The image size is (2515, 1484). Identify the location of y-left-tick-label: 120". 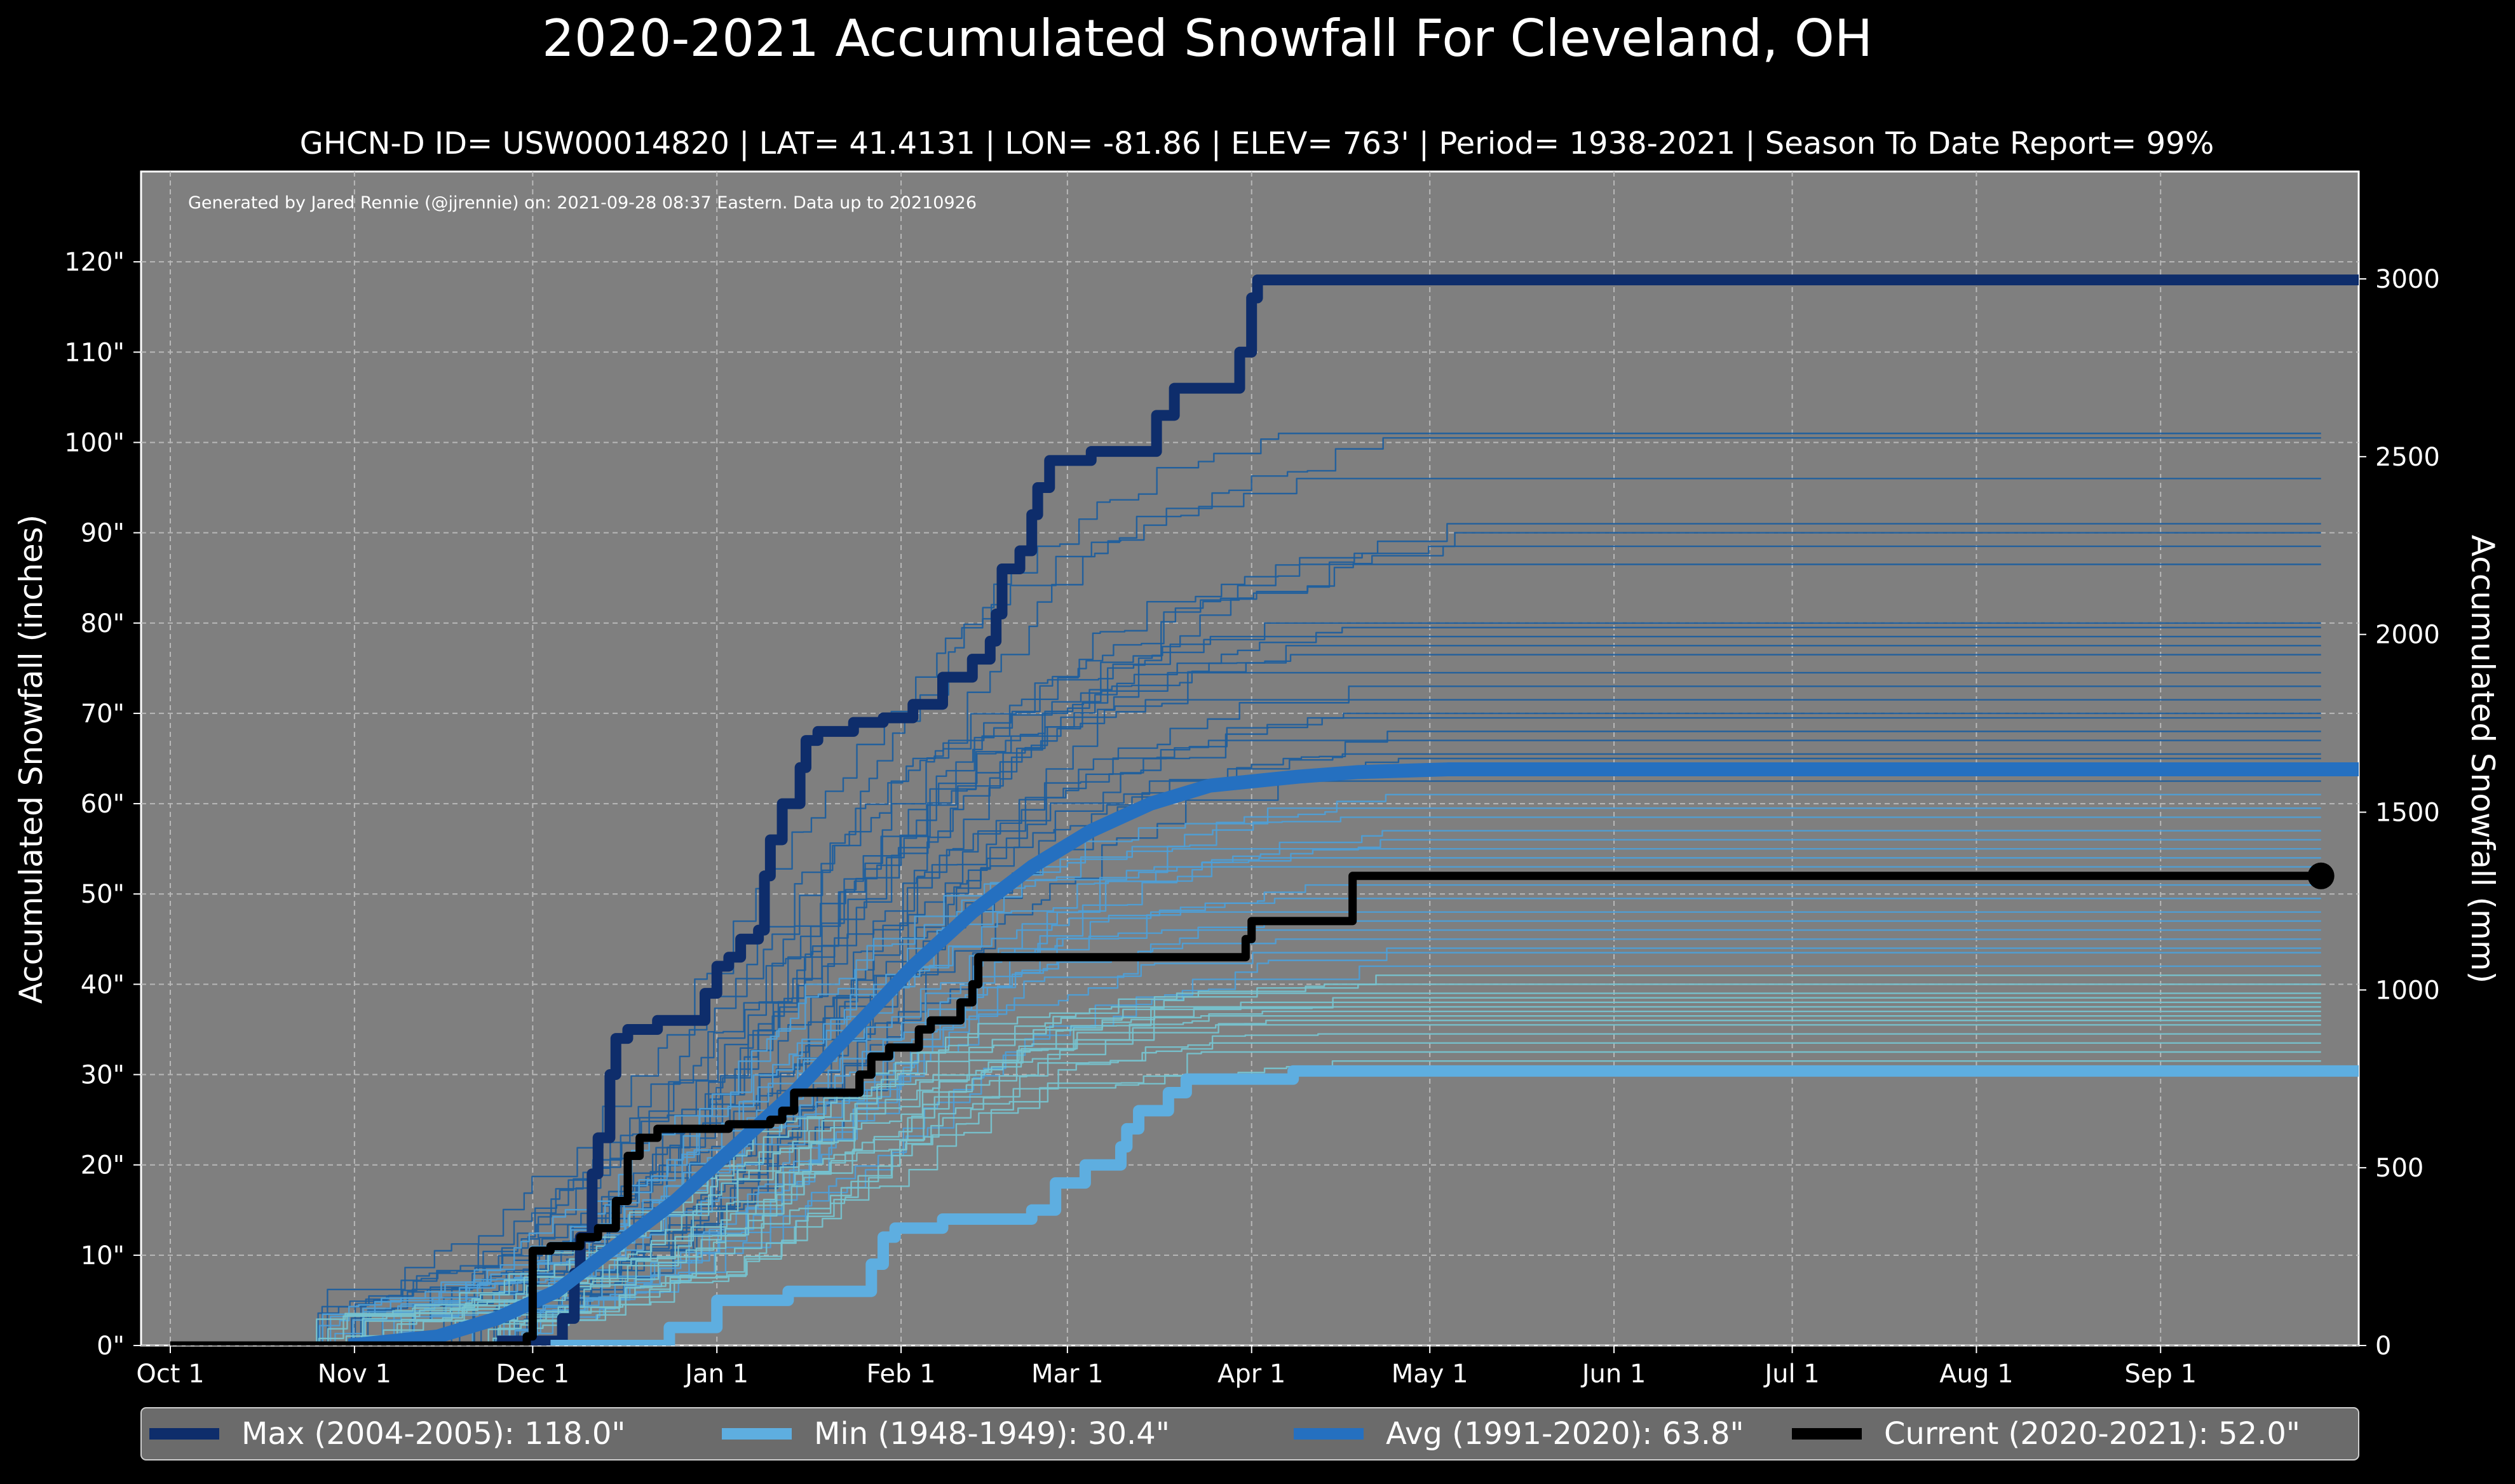
(94, 262).